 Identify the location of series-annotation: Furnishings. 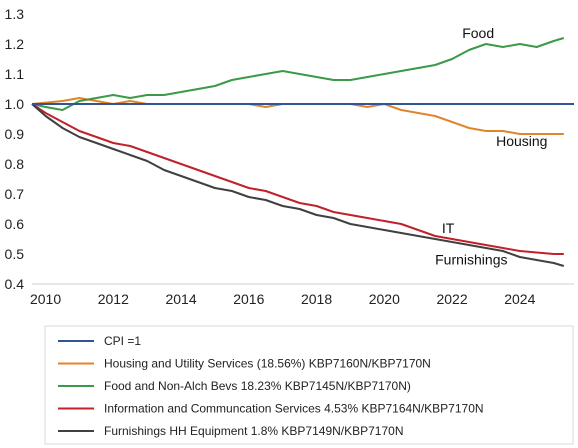
(471, 260).